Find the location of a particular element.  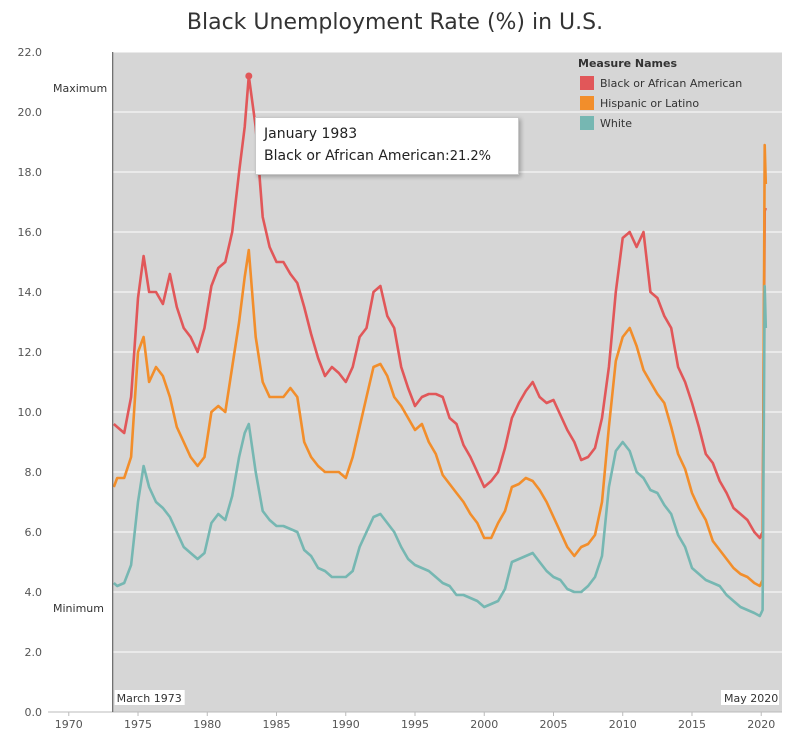

y-tick-label: 16.0 is located at coordinates (30, 232).